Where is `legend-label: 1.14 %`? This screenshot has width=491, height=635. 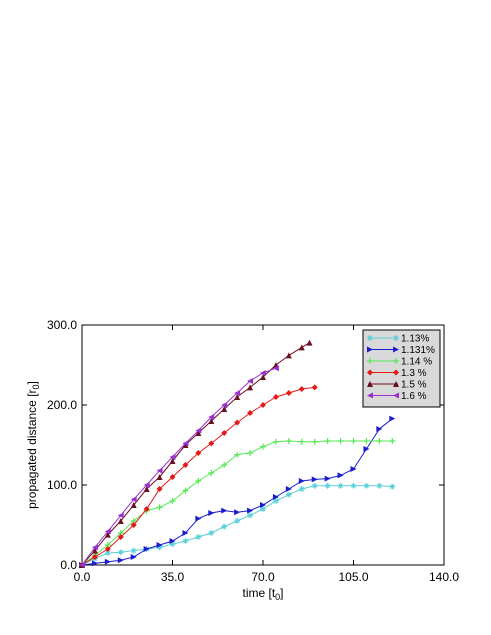 legend-label: 1.14 % is located at coordinates (416, 362).